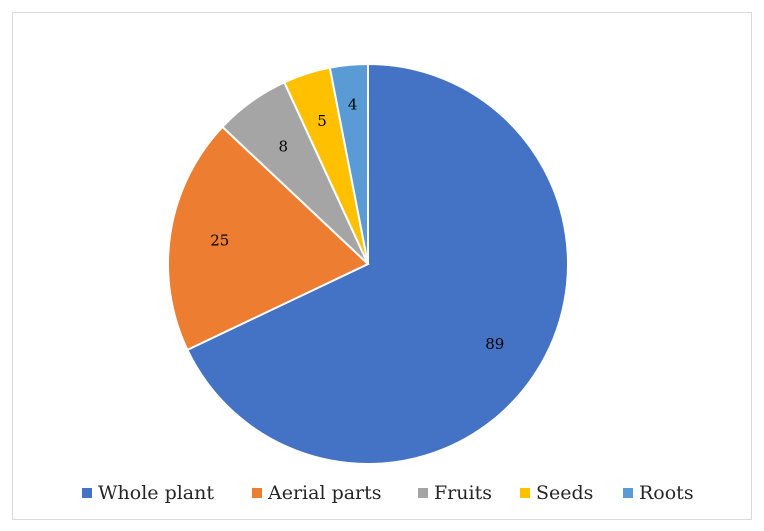  I want to click on legend-swatch-roots, so click(628, 493).